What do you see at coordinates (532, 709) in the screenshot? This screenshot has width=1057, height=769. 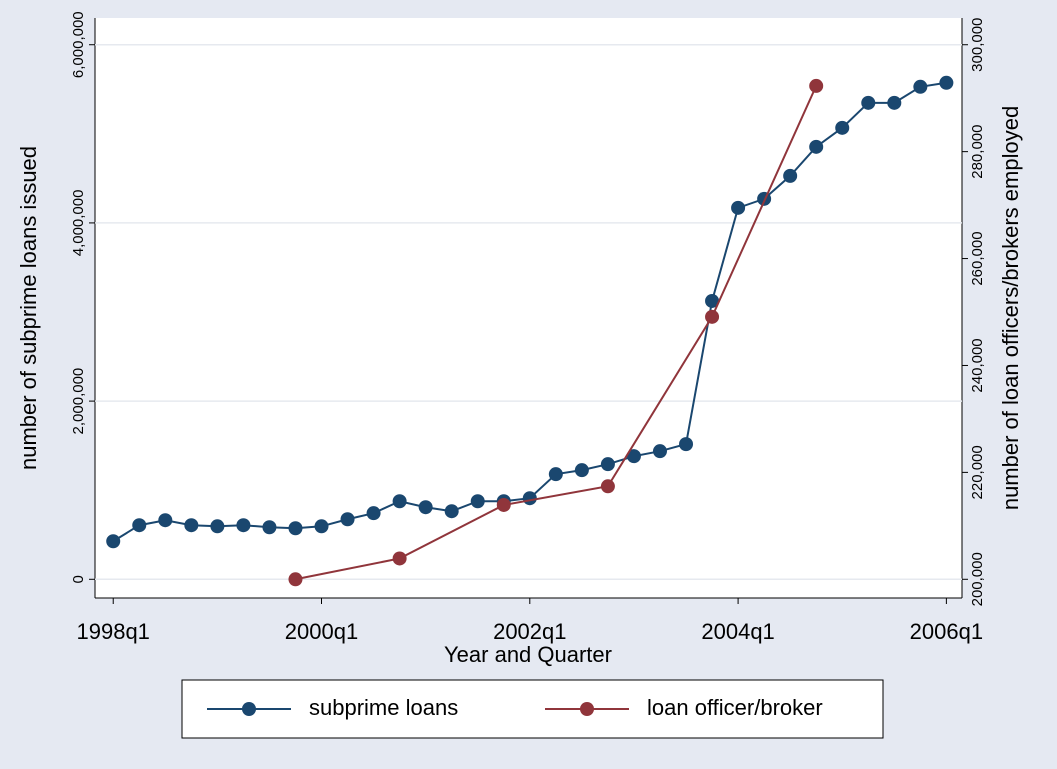 I see `legend` at bounding box center [532, 709].